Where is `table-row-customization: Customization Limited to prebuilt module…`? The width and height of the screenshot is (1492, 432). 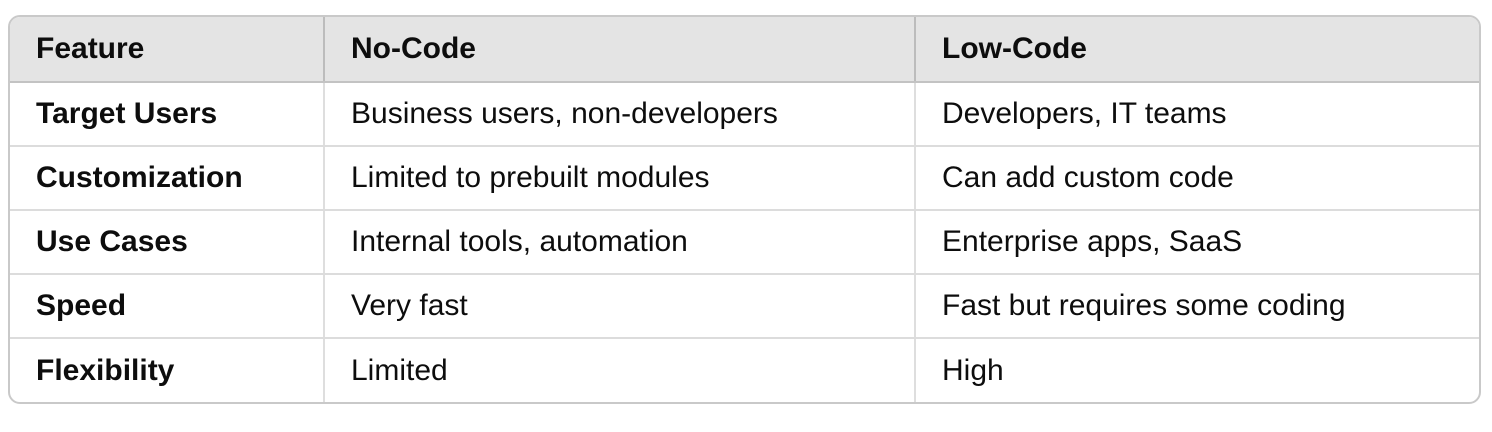 table-row-customization: Customization Limited to prebuilt module… is located at coordinates (744, 178).